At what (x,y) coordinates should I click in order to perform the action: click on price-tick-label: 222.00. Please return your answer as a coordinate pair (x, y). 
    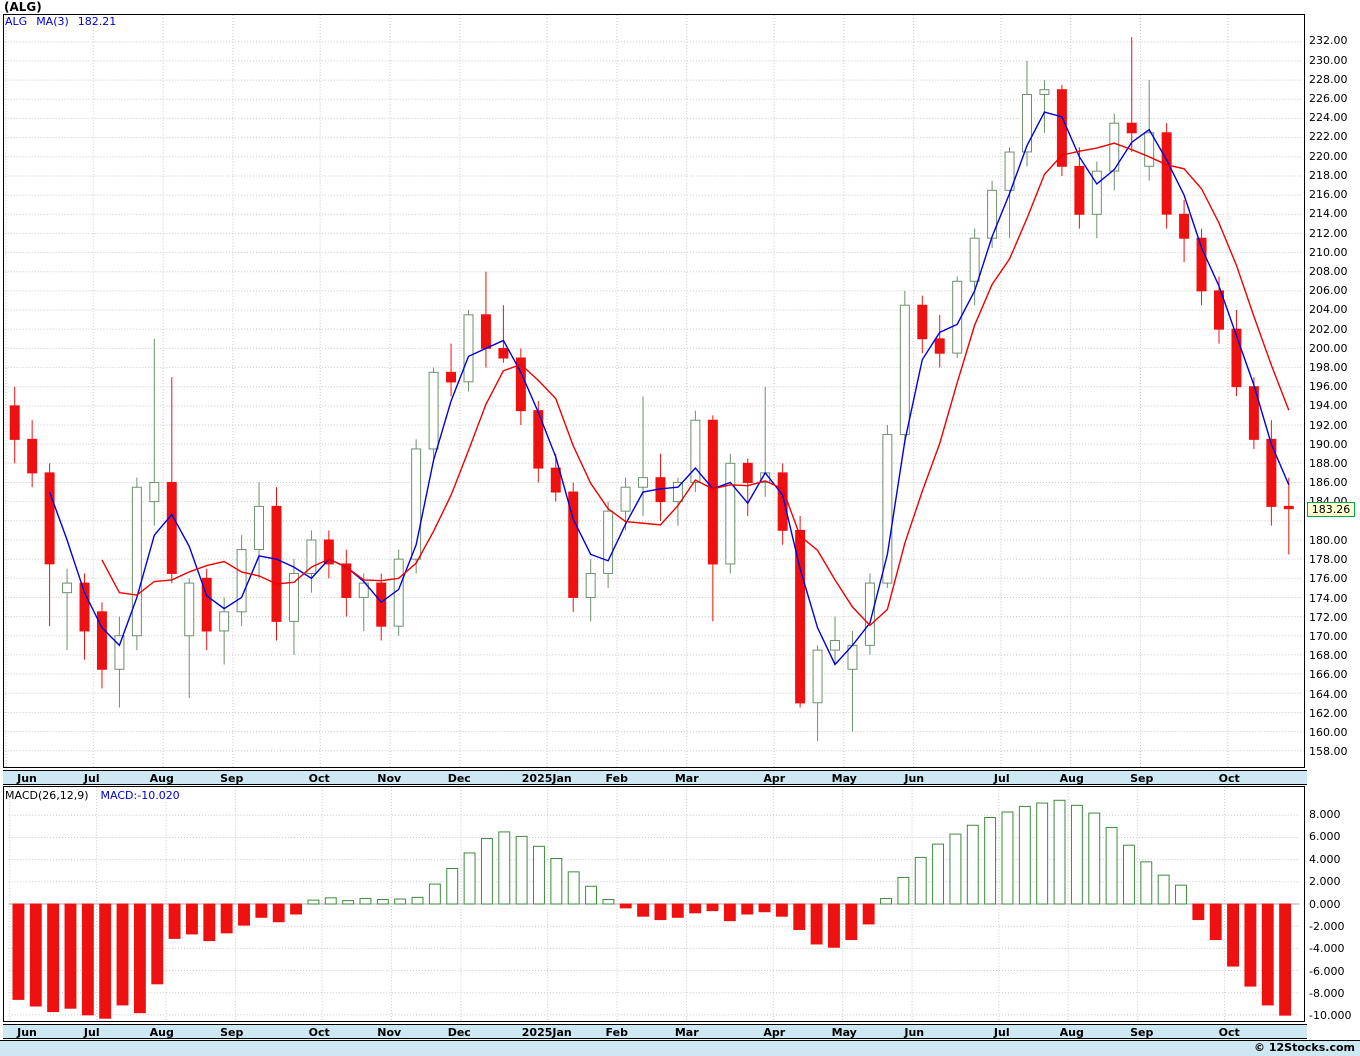
    Looking at the image, I should click on (1328, 137).